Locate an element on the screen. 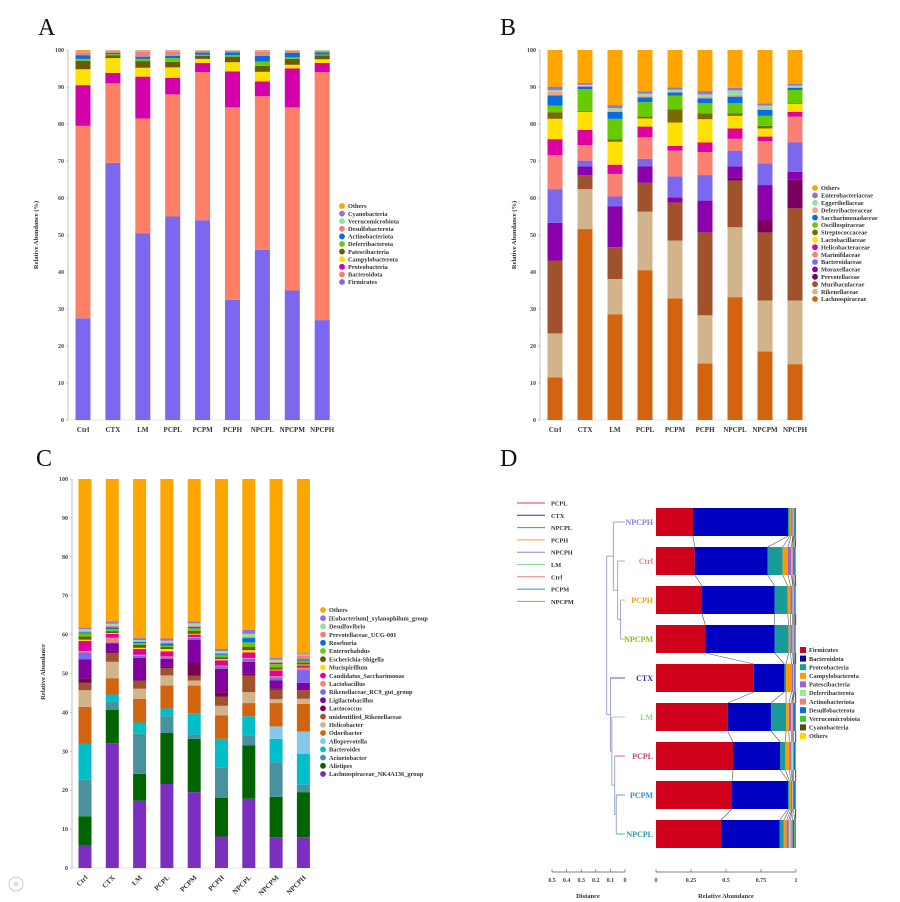 The height and width of the screenshot is (902, 900). bar-segment-pcph-rikenellaceae-rc9-gut-group is located at coordinates (221, 667).